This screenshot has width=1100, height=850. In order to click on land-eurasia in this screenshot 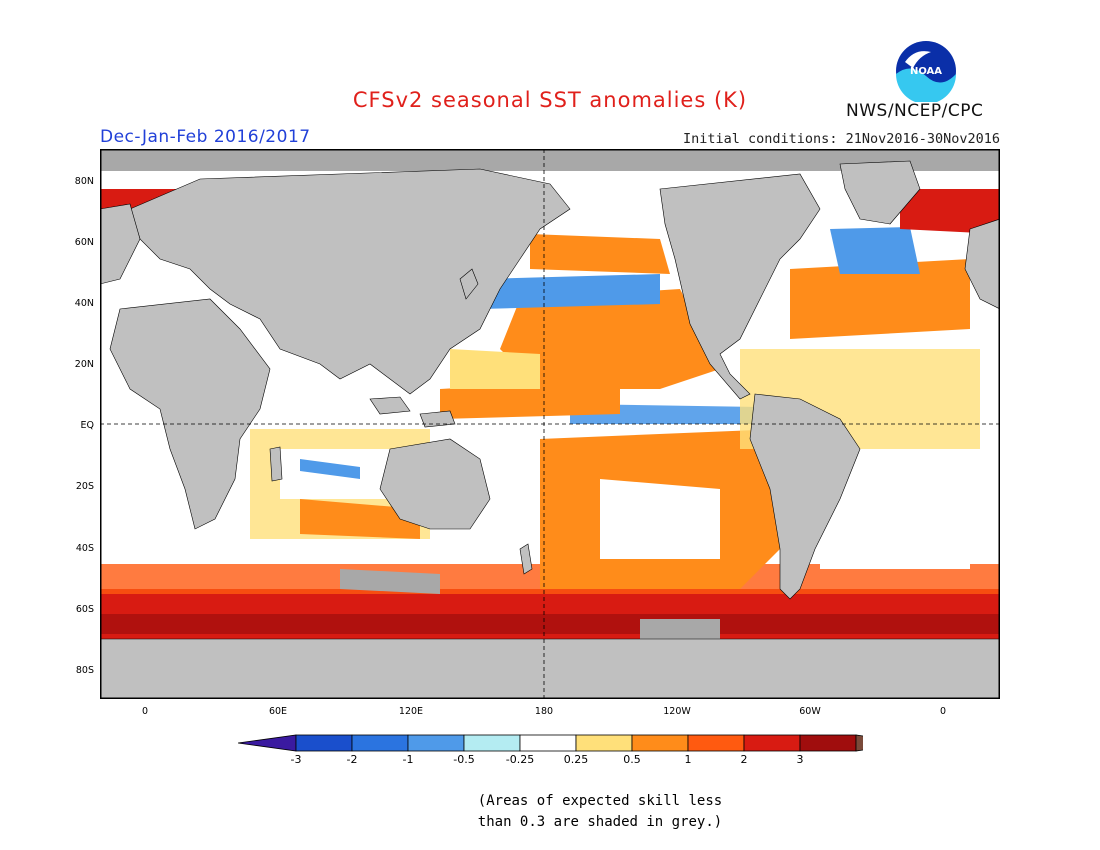, I will do `click(350, 281)`.